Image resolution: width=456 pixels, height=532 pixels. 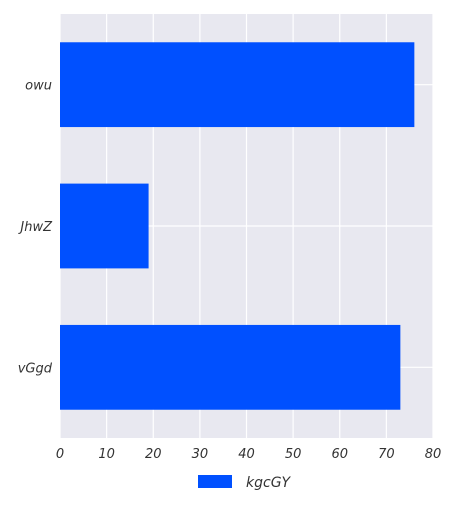 I want to click on x-tick-label-8: 80, so click(x=433, y=454).